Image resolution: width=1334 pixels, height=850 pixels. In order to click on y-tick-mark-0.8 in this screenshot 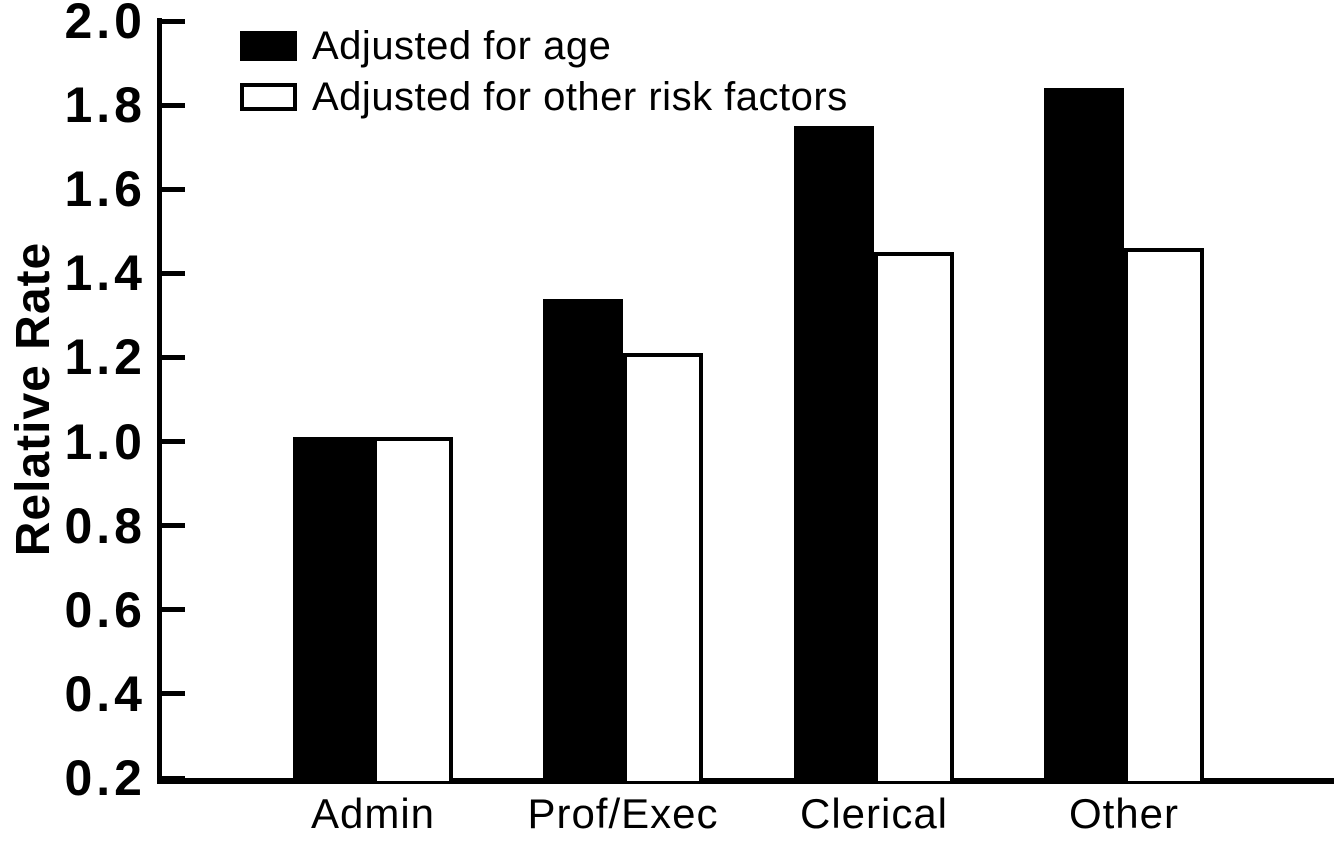, I will do `click(171, 525)`.